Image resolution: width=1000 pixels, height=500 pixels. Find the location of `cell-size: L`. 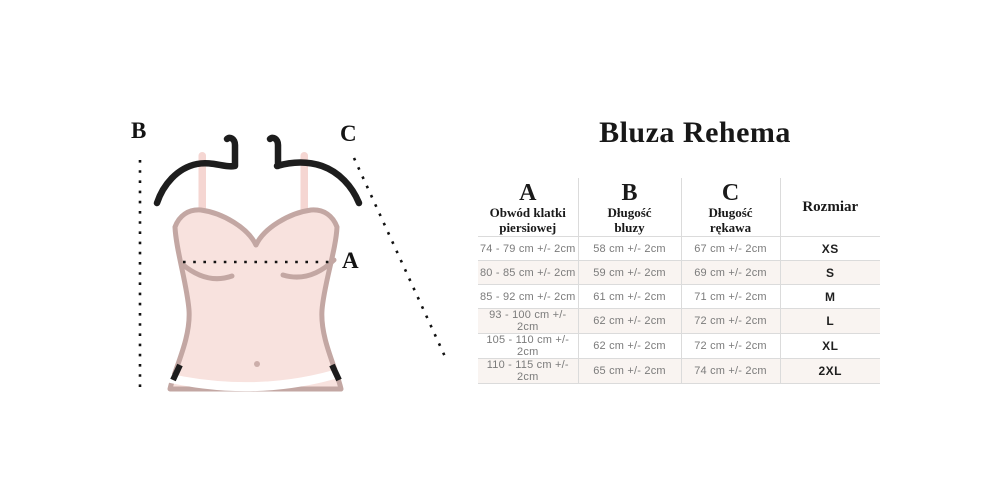

cell-size: L is located at coordinates (830, 321).